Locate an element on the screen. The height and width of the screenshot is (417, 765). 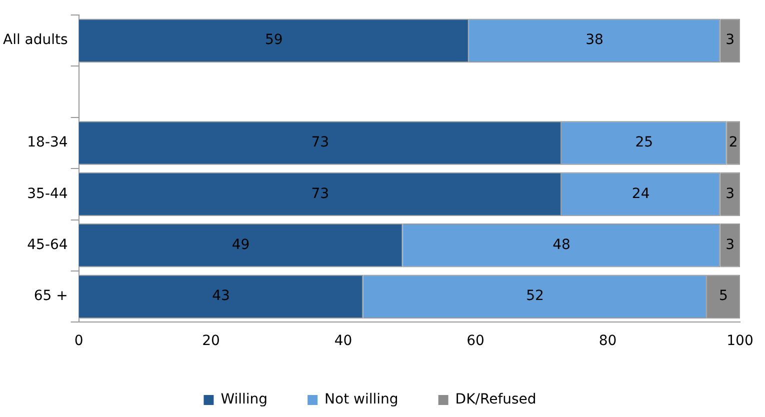
y-tick-label: All adults is located at coordinates (35, 40).